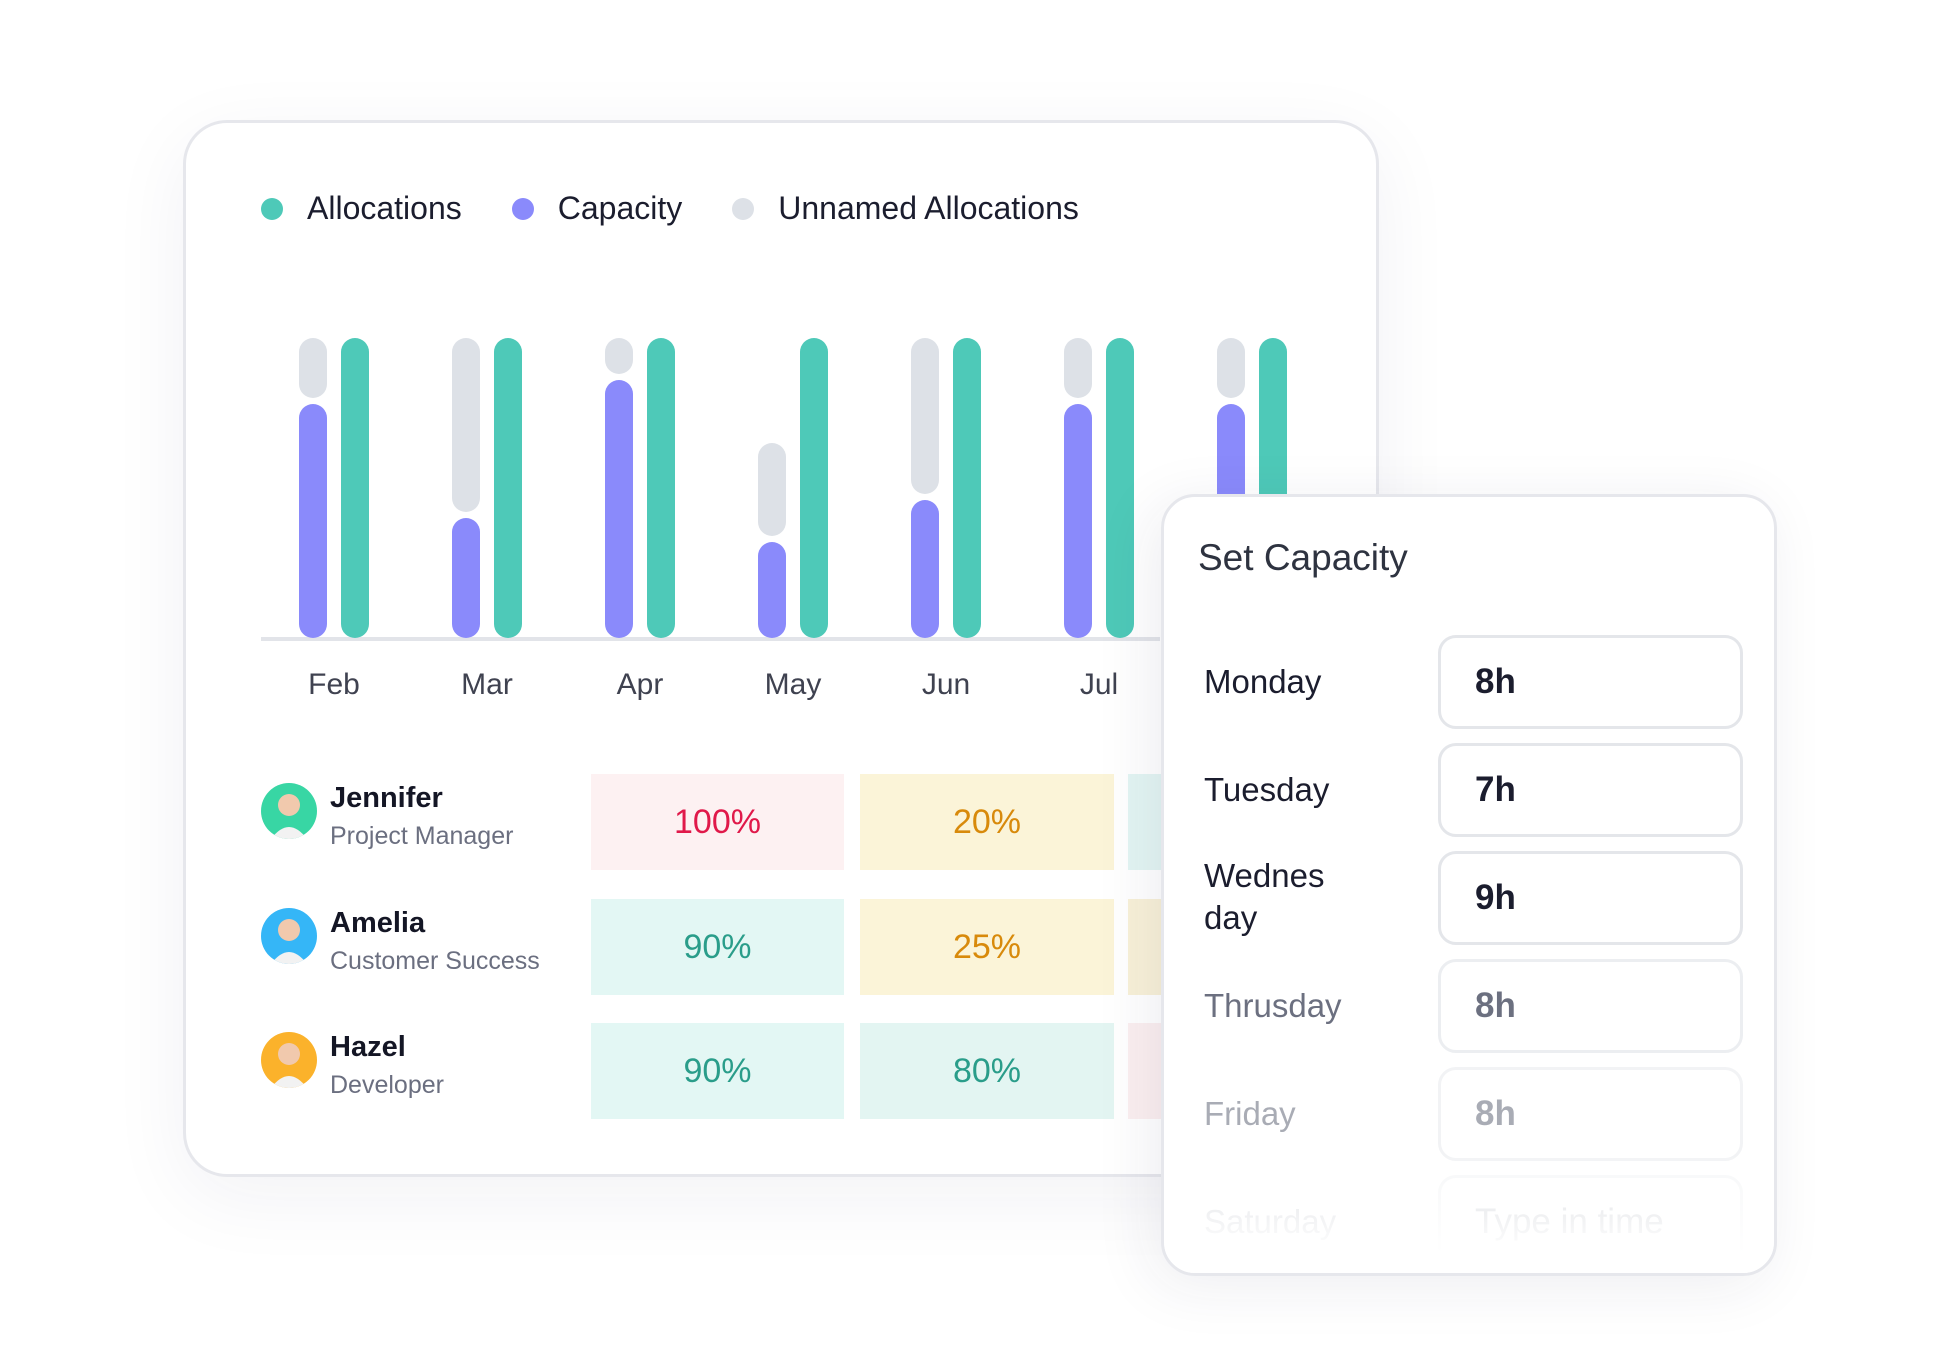 This screenshot has height=1362, width=1958. Describe the element at coordinates (793, 684) in the screenshot. I see `month-label: May` at that location.